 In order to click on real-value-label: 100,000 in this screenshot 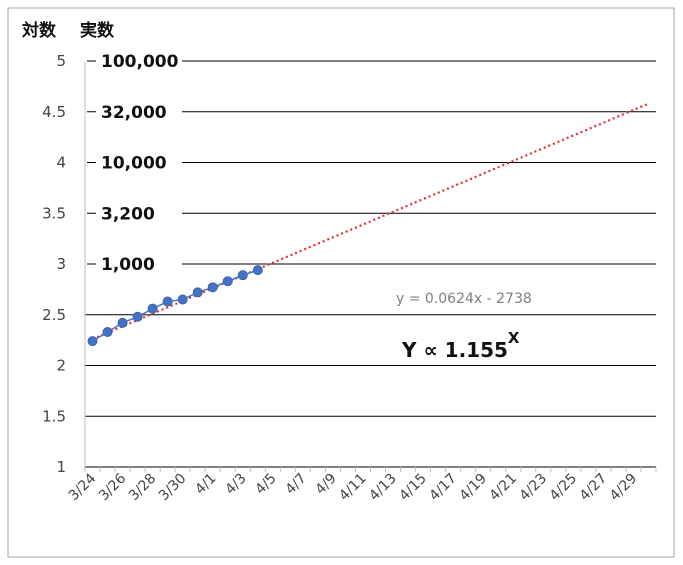, I will do `click(140, 62)`.